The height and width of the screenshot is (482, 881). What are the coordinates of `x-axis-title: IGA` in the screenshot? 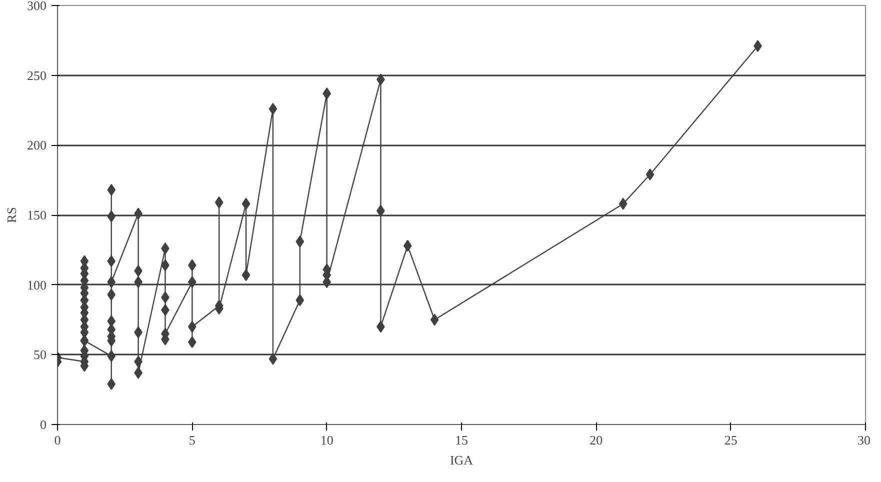 It's located at (462, 460).